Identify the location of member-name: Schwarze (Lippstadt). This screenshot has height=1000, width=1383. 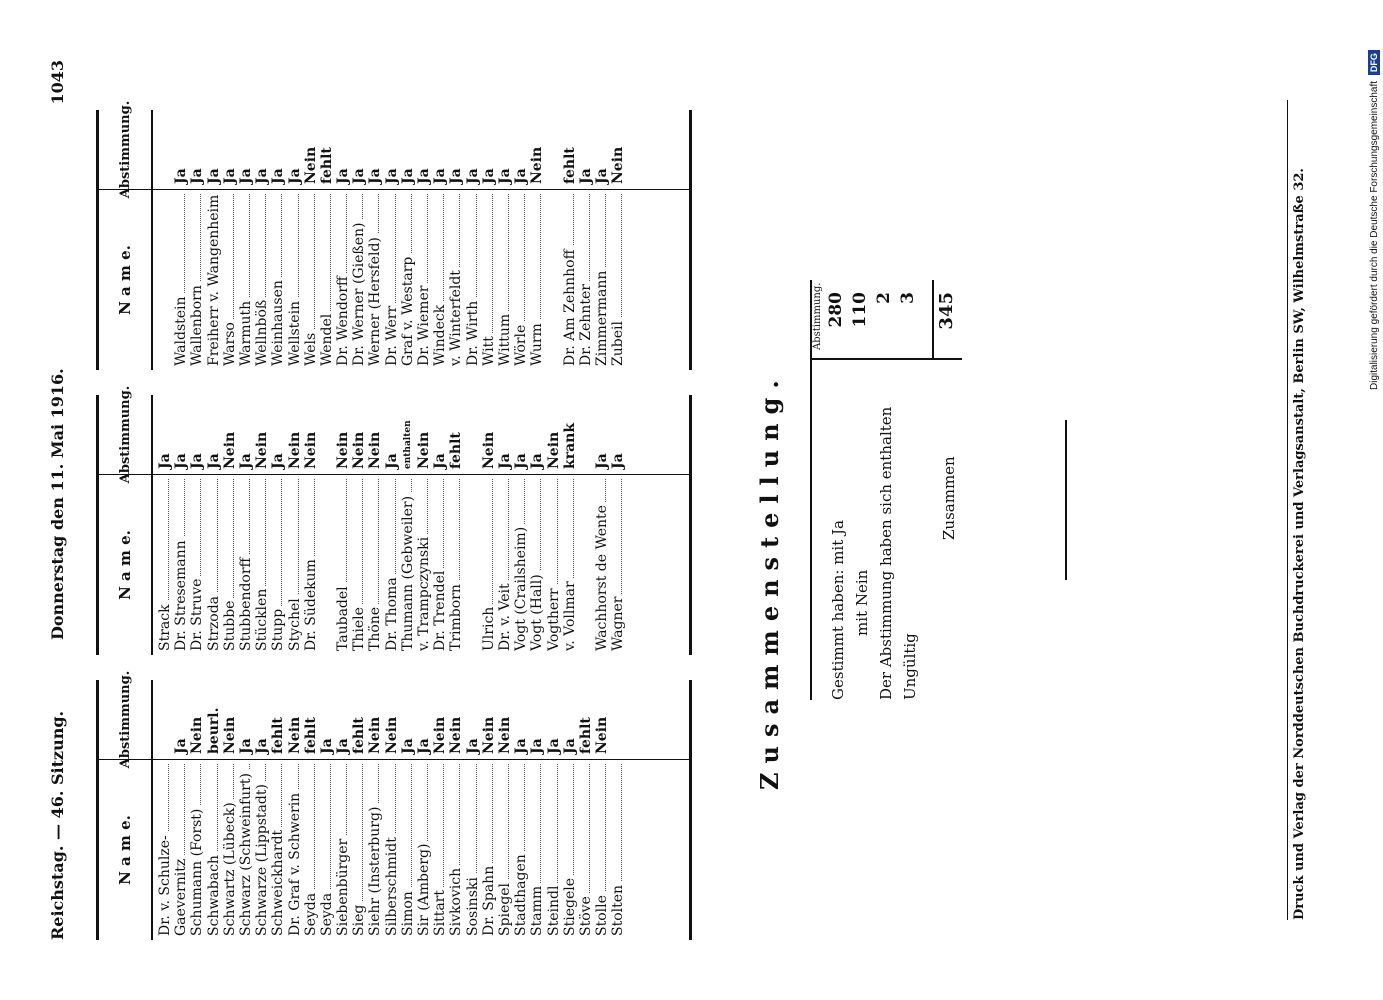
(262, 858).